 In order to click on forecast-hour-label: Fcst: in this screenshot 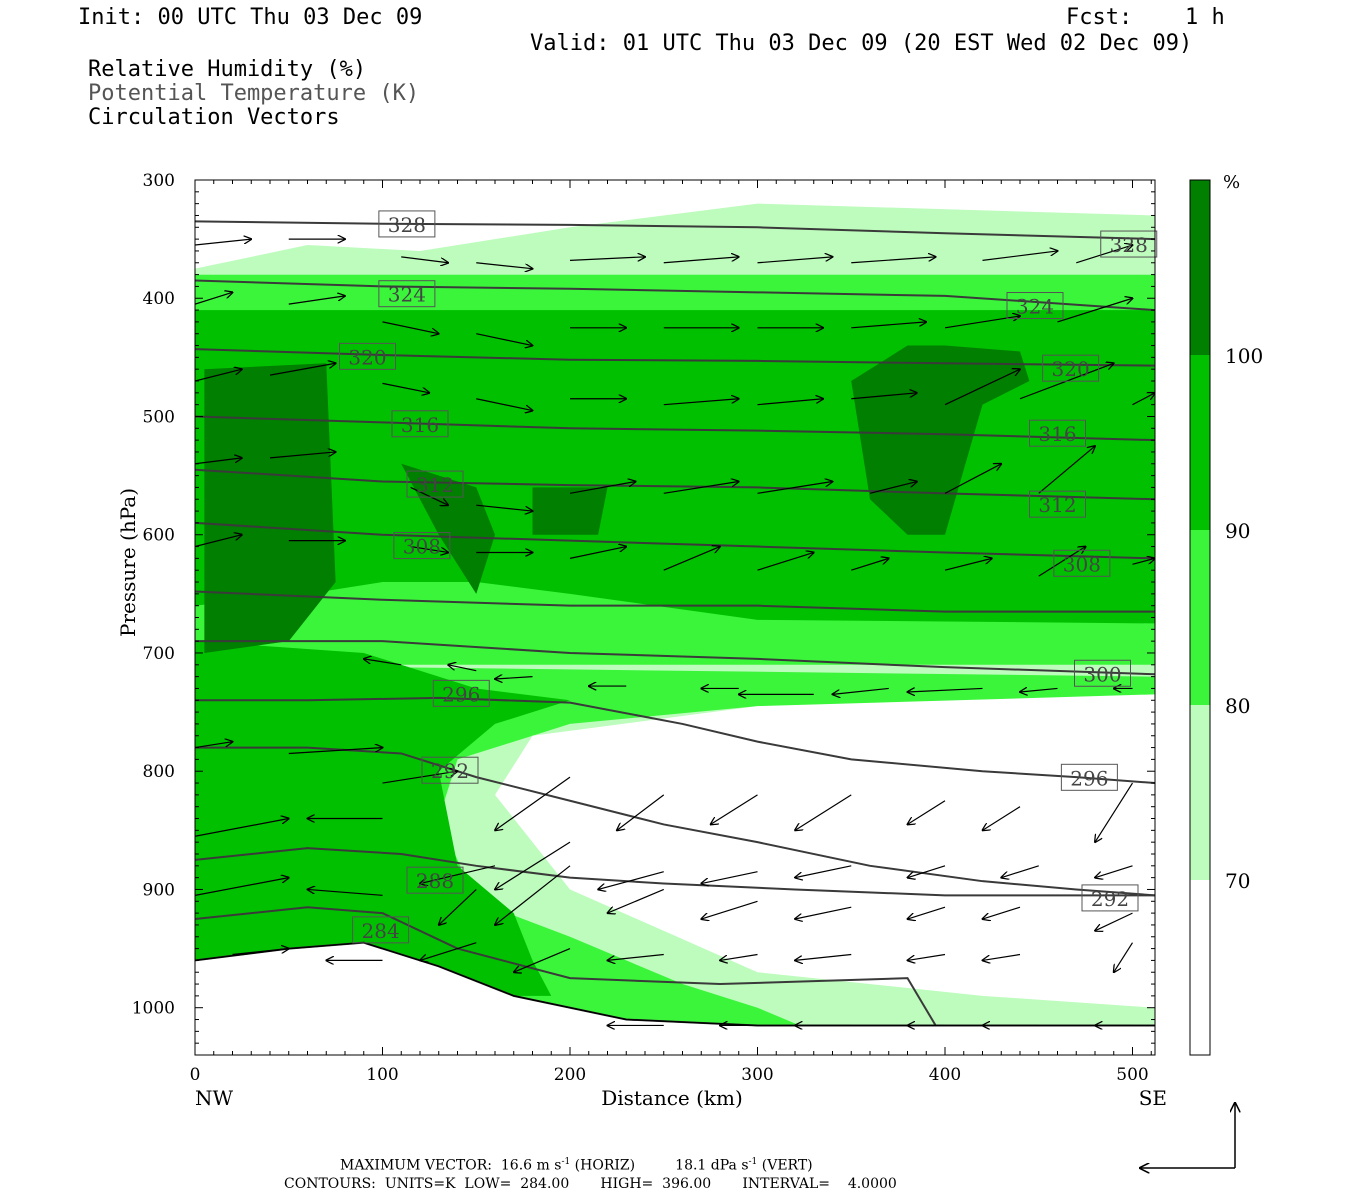, I will do `click(1099, 17)`.